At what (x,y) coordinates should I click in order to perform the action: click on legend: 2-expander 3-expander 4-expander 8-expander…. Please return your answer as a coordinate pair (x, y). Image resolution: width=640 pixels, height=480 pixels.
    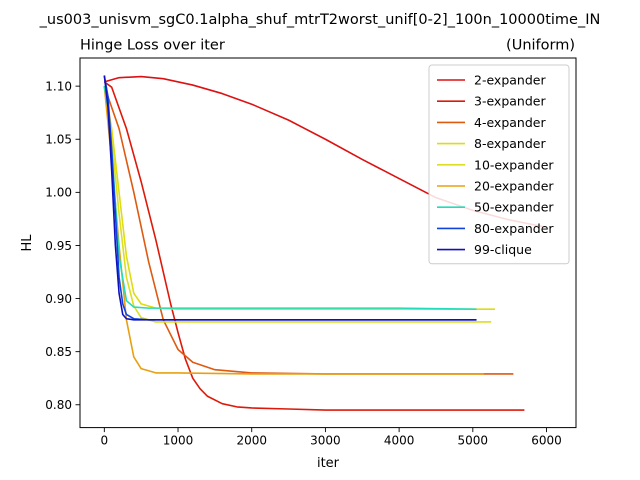
    Looking at the image, I should click on (499, 164).